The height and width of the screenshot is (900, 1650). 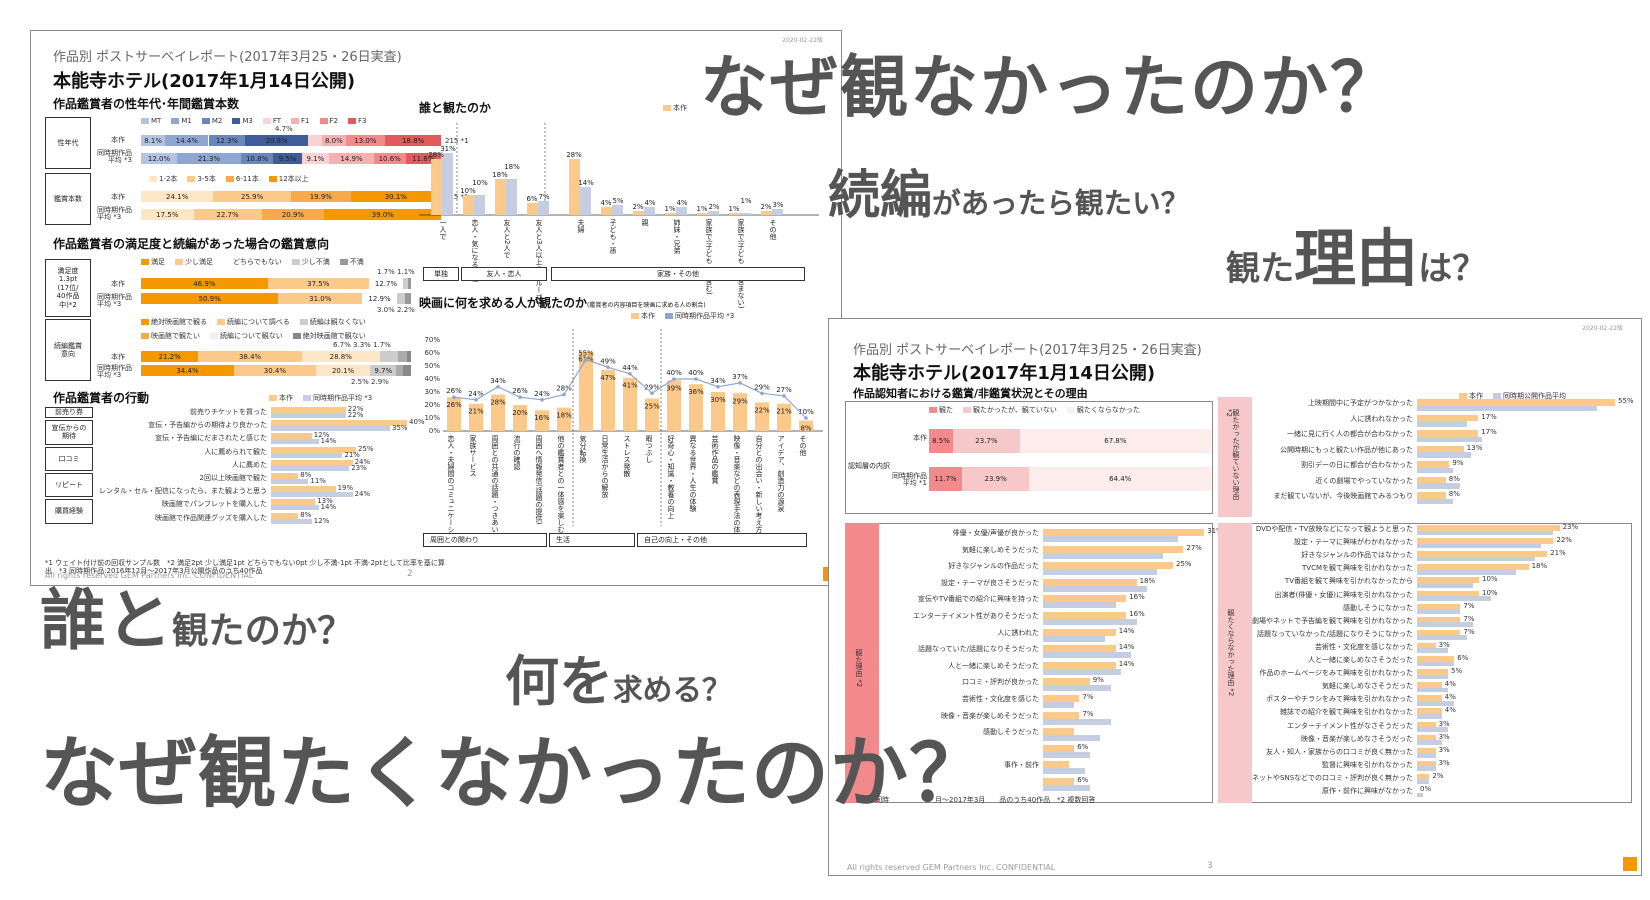 What do you see at coordinates (291, 158) in the screenshot?
I see `sei-doji-bar: 12.0% 21.3% 10.8% 9.5% 9.1% 14.9% 10.6% 11.8%` at bounding box center [291, 158].